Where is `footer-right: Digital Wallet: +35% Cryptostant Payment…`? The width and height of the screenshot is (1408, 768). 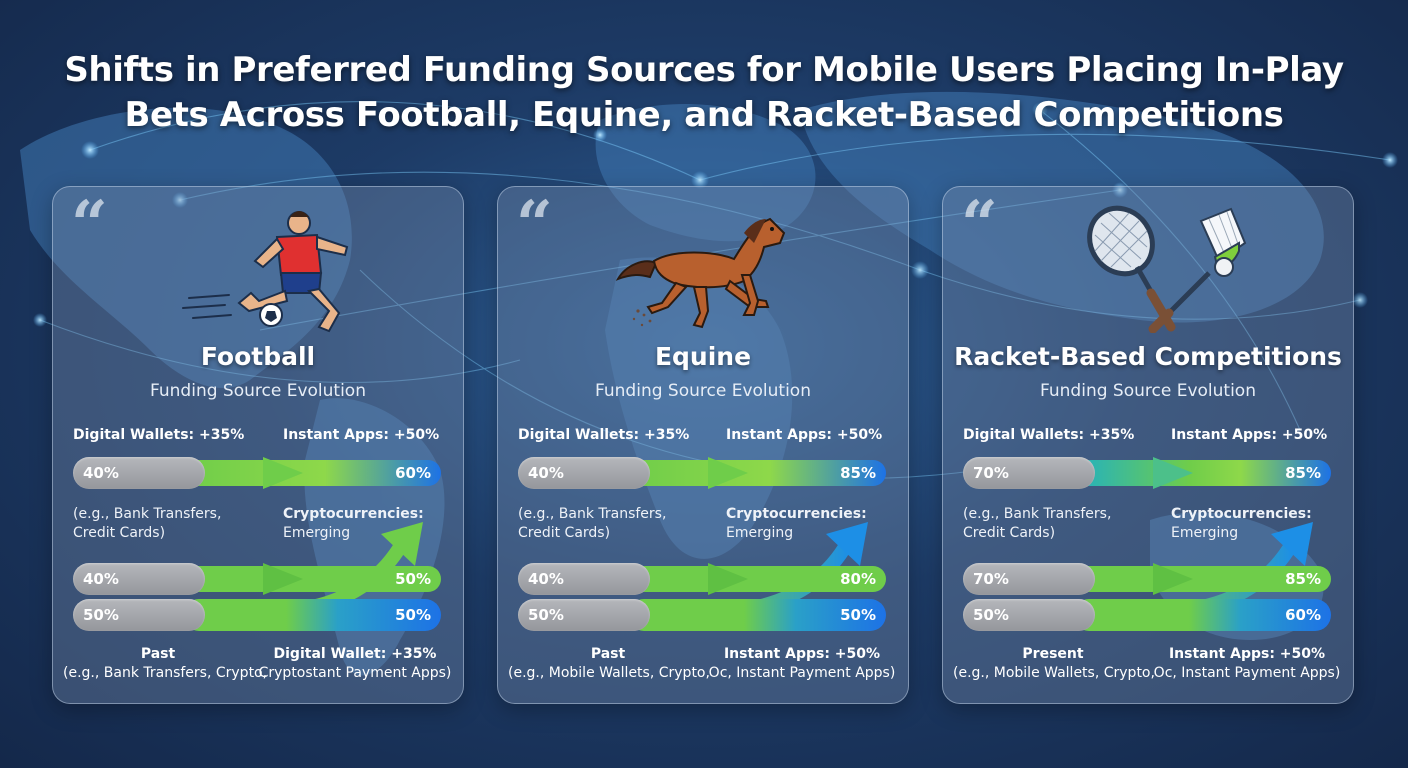
footer-right: Digital Wallet: +35% Cryptostant Payment… is located at coordinates (355, 664).